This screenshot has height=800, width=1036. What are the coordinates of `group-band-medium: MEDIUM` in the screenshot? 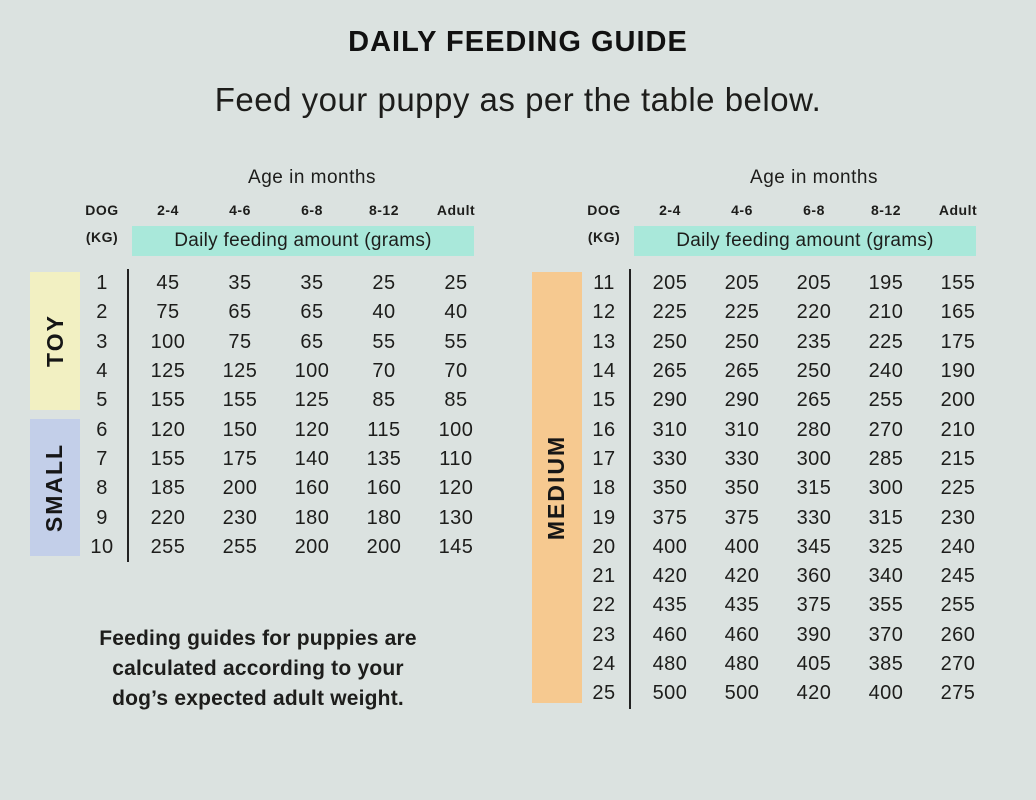 It's located at (557, 487).